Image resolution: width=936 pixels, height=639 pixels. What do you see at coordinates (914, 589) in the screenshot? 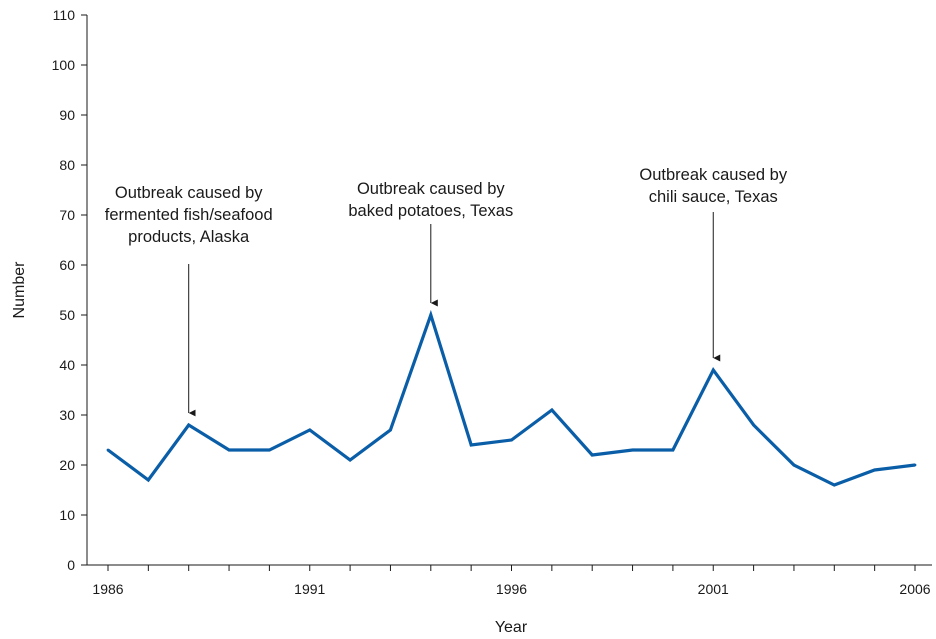
I see `x-tick-label: 2006` at bounding box center [914, 589].